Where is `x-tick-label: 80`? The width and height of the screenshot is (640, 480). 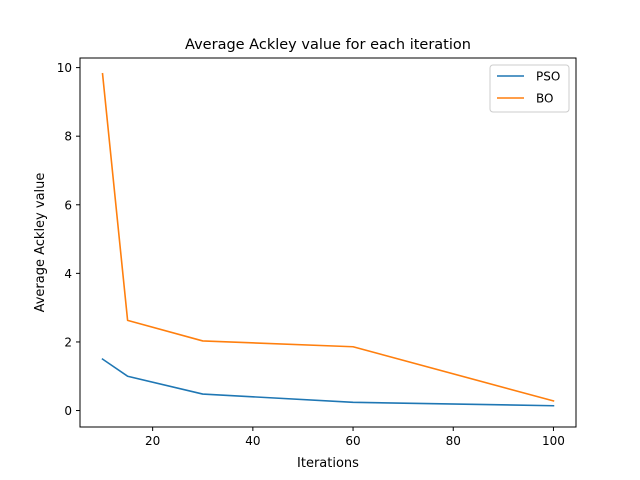 x-tick-label: 80 is located at coordinates (453, 441).